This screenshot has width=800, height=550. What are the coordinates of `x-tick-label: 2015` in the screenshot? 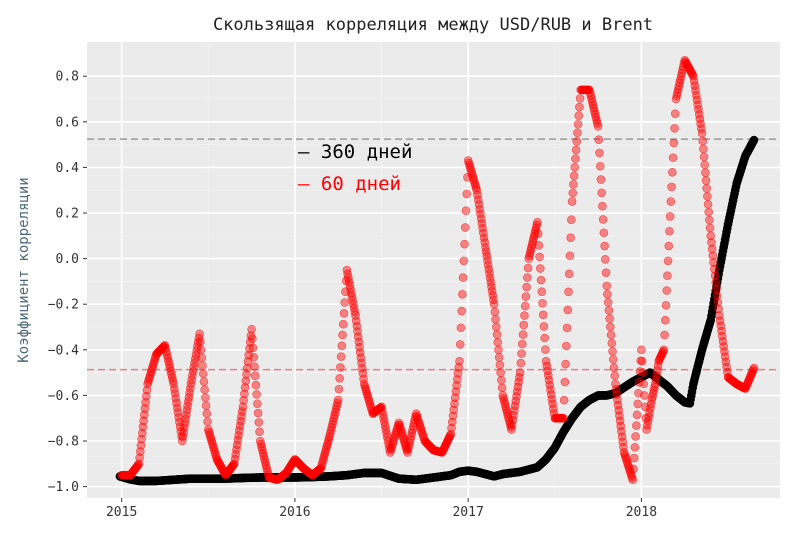 It's located at (121, 512).